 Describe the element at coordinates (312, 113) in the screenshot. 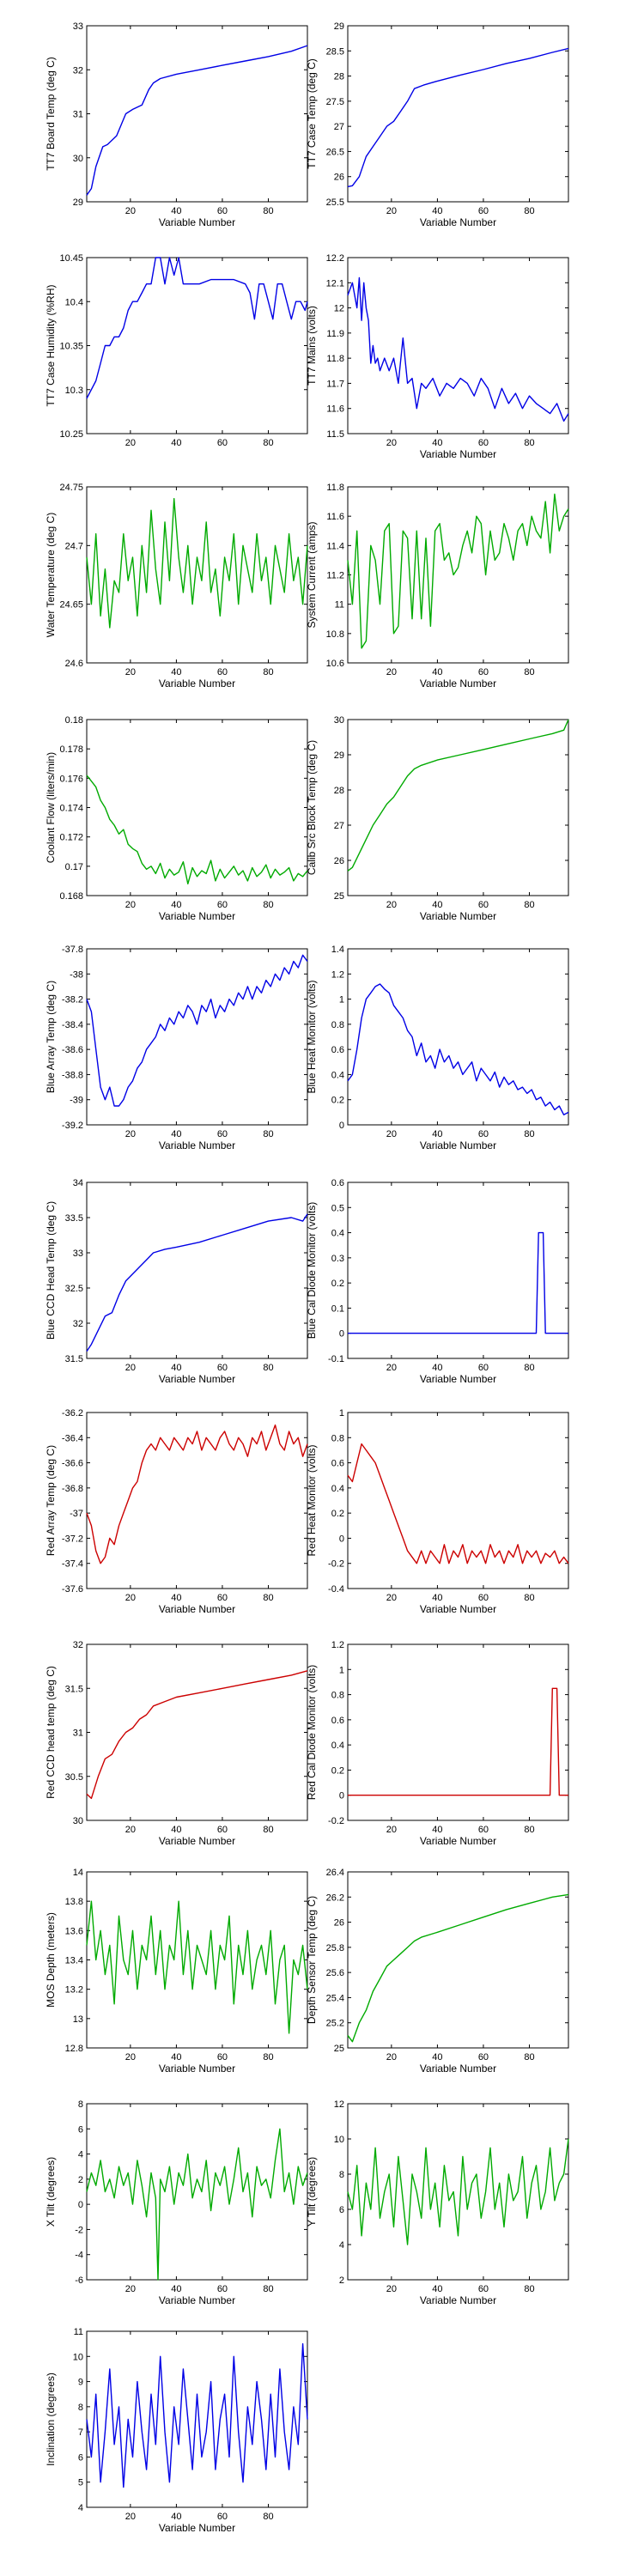

I see `y-axis-label: TT7 Case Temp (deg C)` at that location.